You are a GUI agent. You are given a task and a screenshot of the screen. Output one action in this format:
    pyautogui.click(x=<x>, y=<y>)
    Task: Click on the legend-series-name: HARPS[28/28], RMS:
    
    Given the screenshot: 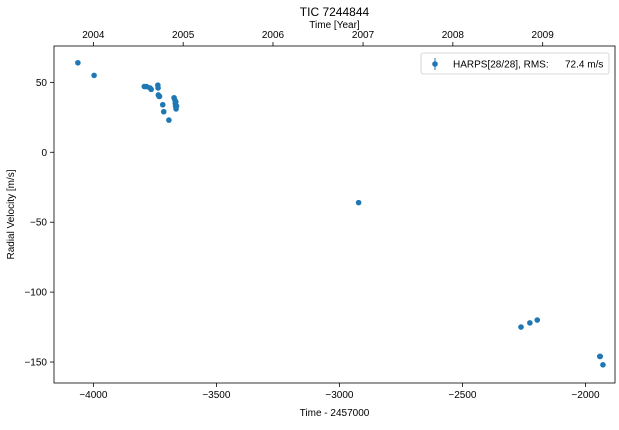 What is the action you would take?
    pyautogui.click(x=501, y=65)
    